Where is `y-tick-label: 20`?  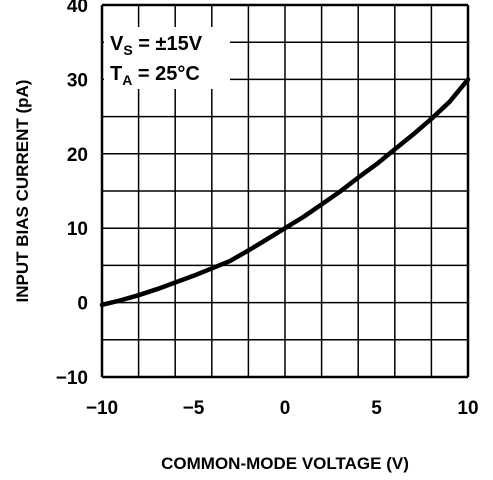
y-tick-label: 20 is located at coordinates (77, 155).